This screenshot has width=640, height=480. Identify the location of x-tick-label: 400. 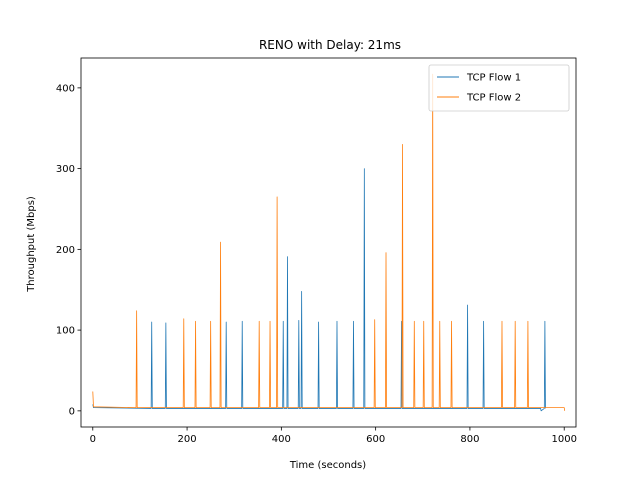
(281, 439).